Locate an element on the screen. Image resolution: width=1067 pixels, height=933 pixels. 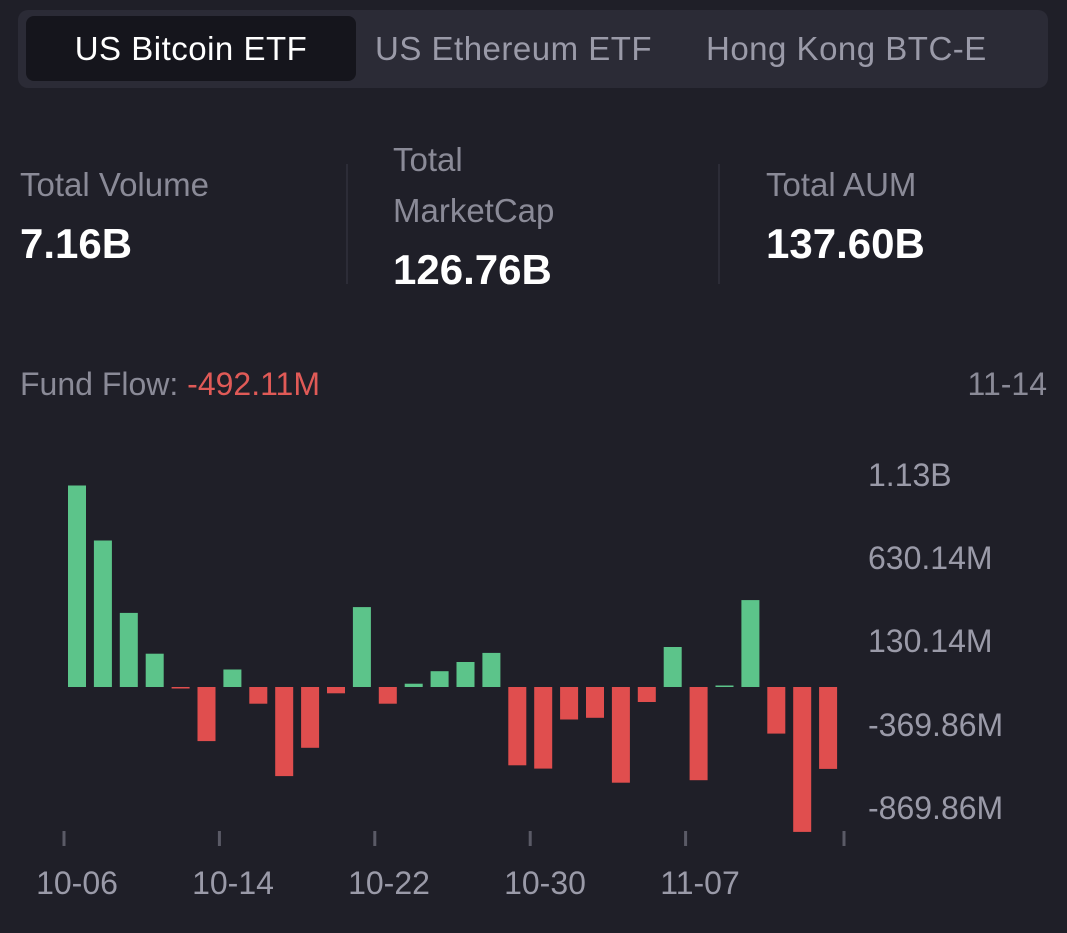
total-marketcap-value: 126.76B is located at coordinates (472, 269).